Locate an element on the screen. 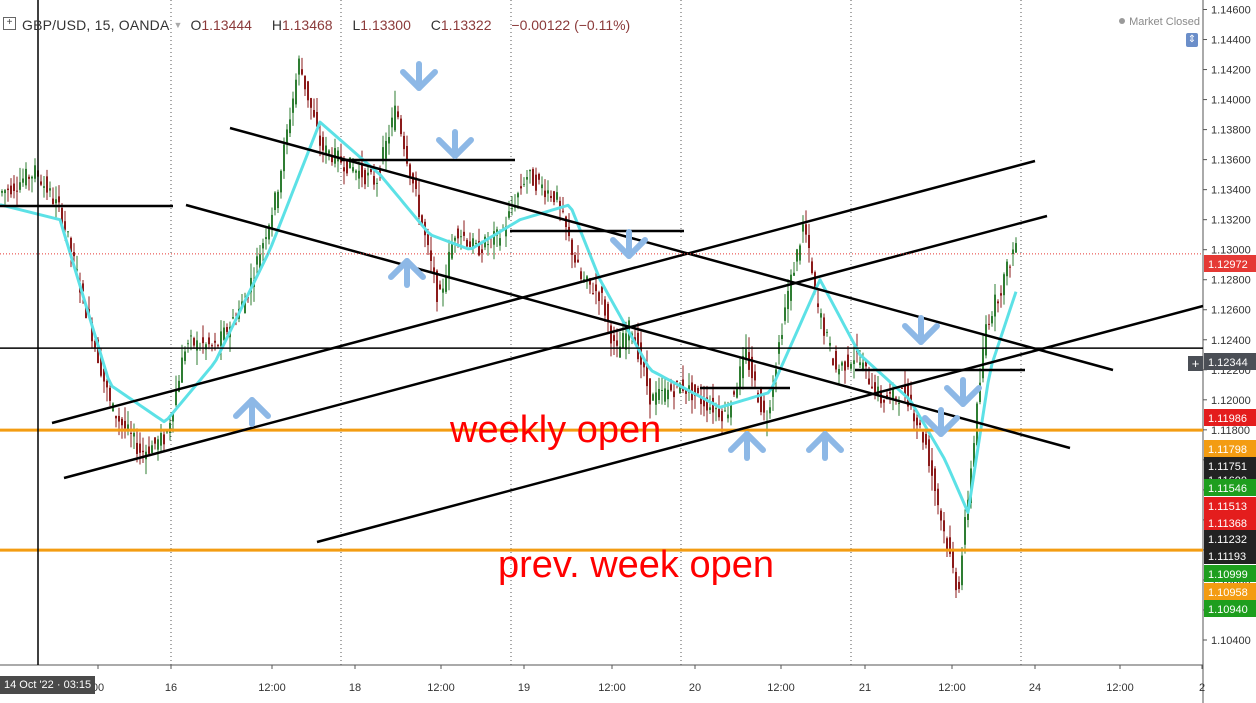  price-axis-badge-label-0: 1.12972 is located at coordinates (1228, 265).